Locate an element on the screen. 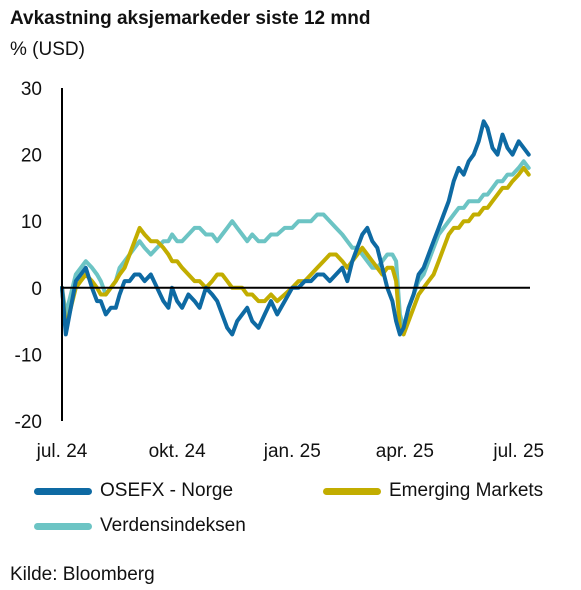 The width and height of the screenshot is (581, 590). y-tick-label: 30 is located at coordinates (31, 89).